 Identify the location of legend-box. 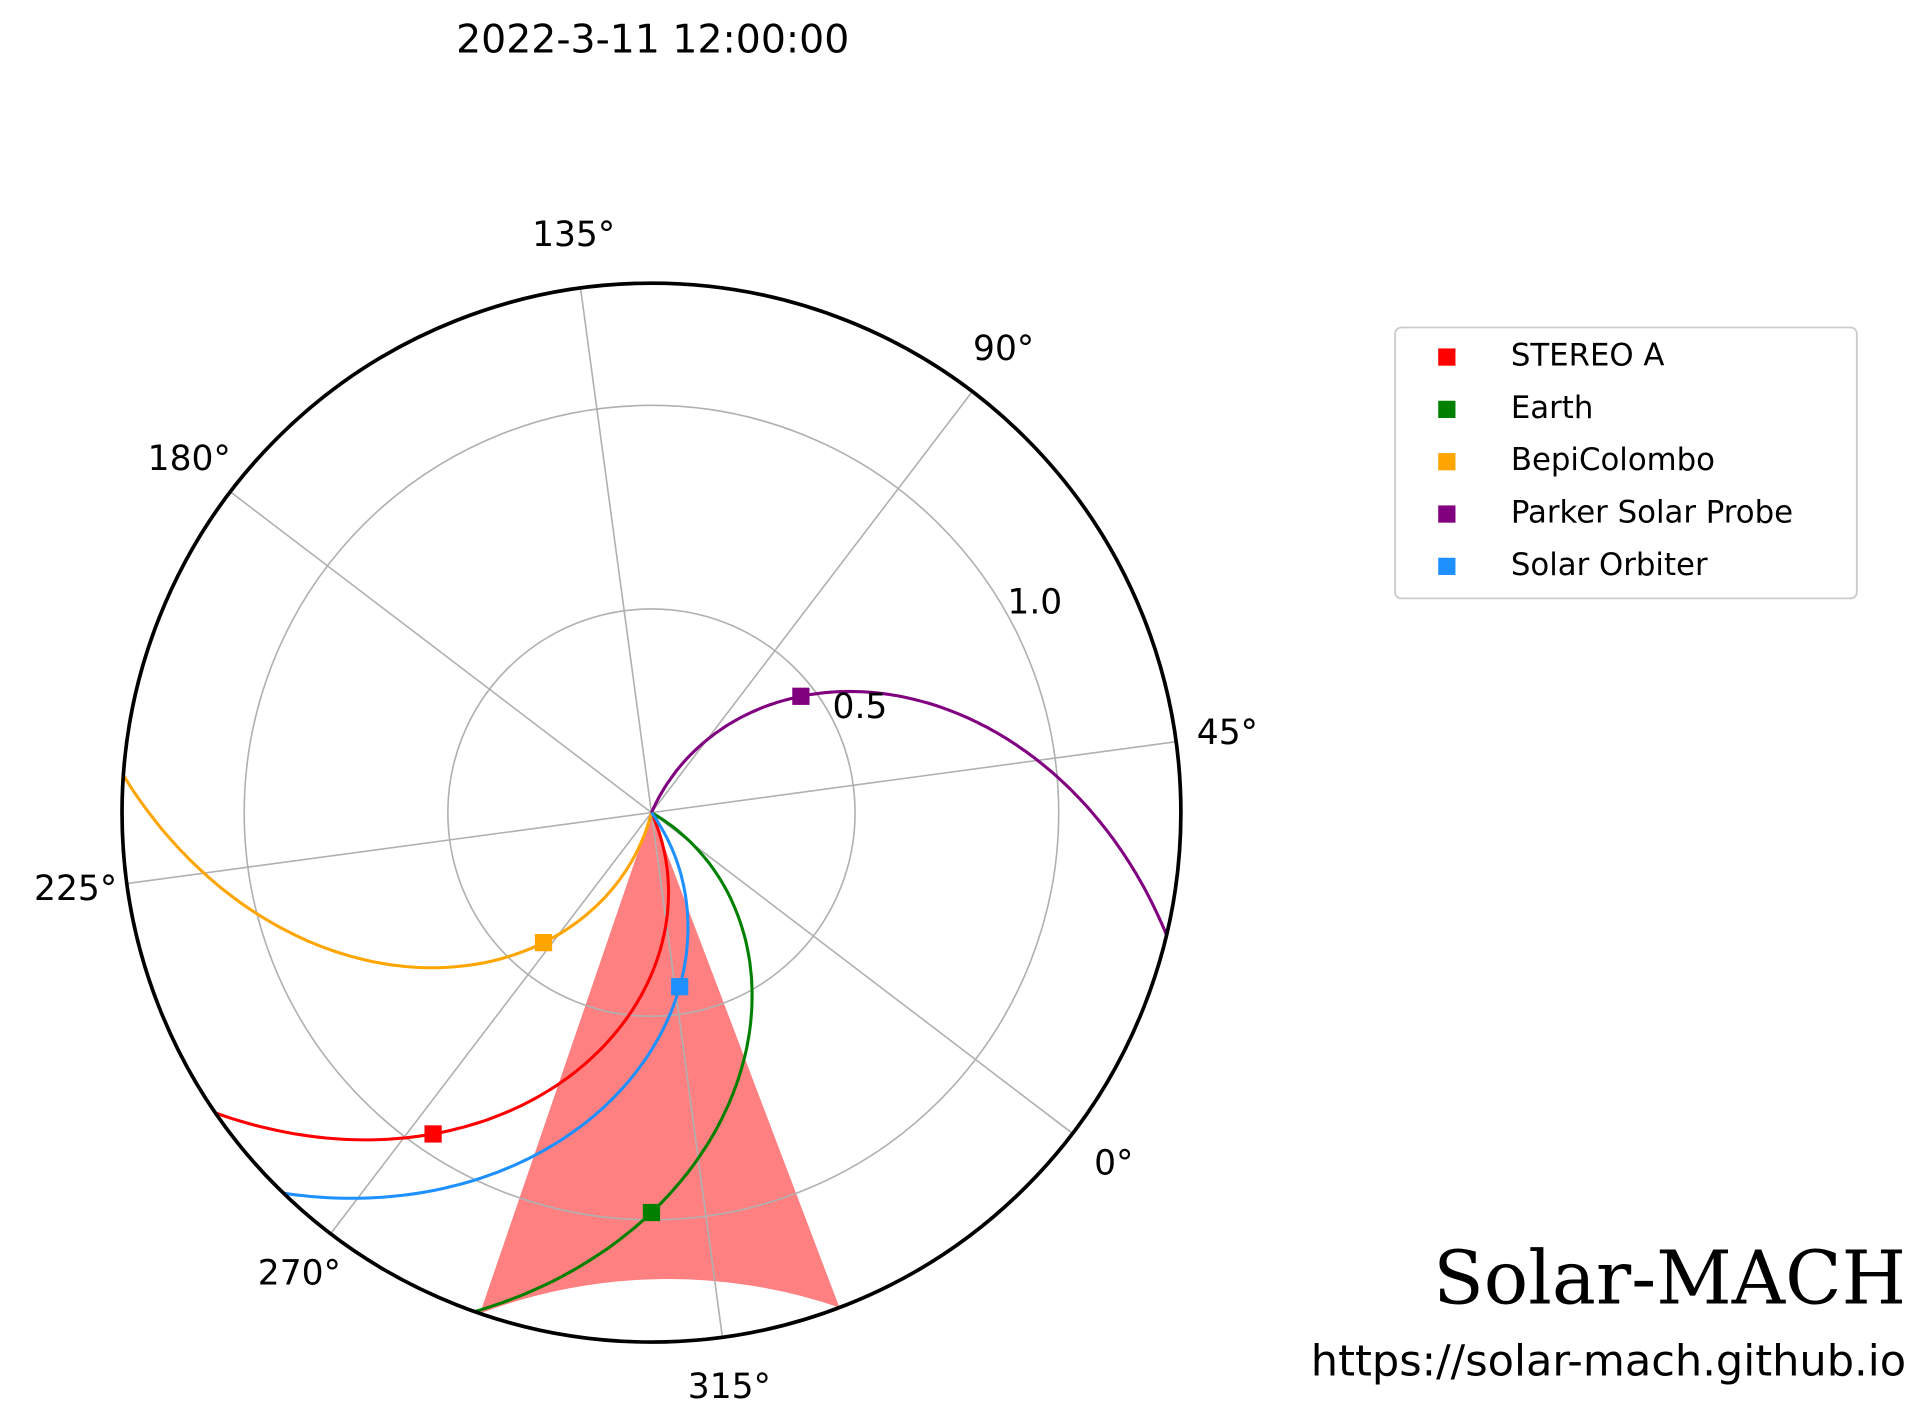
(1626, 463).